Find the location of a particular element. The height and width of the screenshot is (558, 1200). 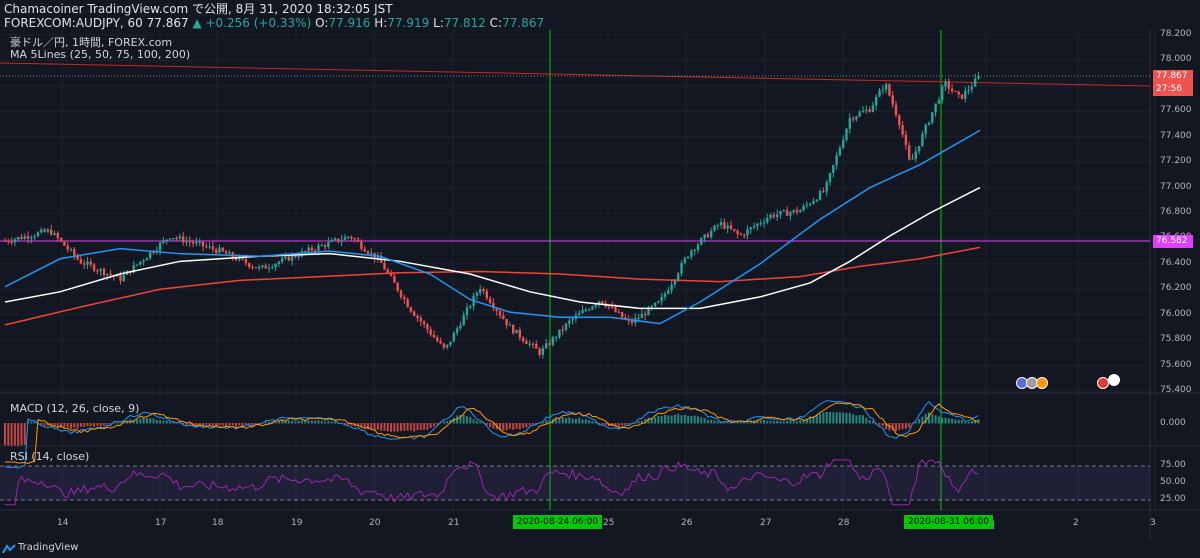

price-axis-label: 75.600 is located at coordinates (1176, 364).